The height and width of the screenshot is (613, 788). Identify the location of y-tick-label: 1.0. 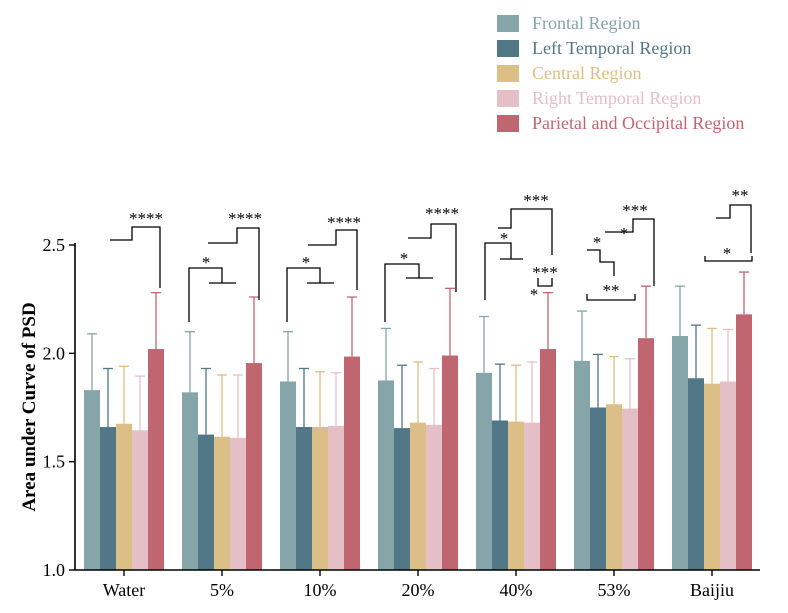
(54, 570).